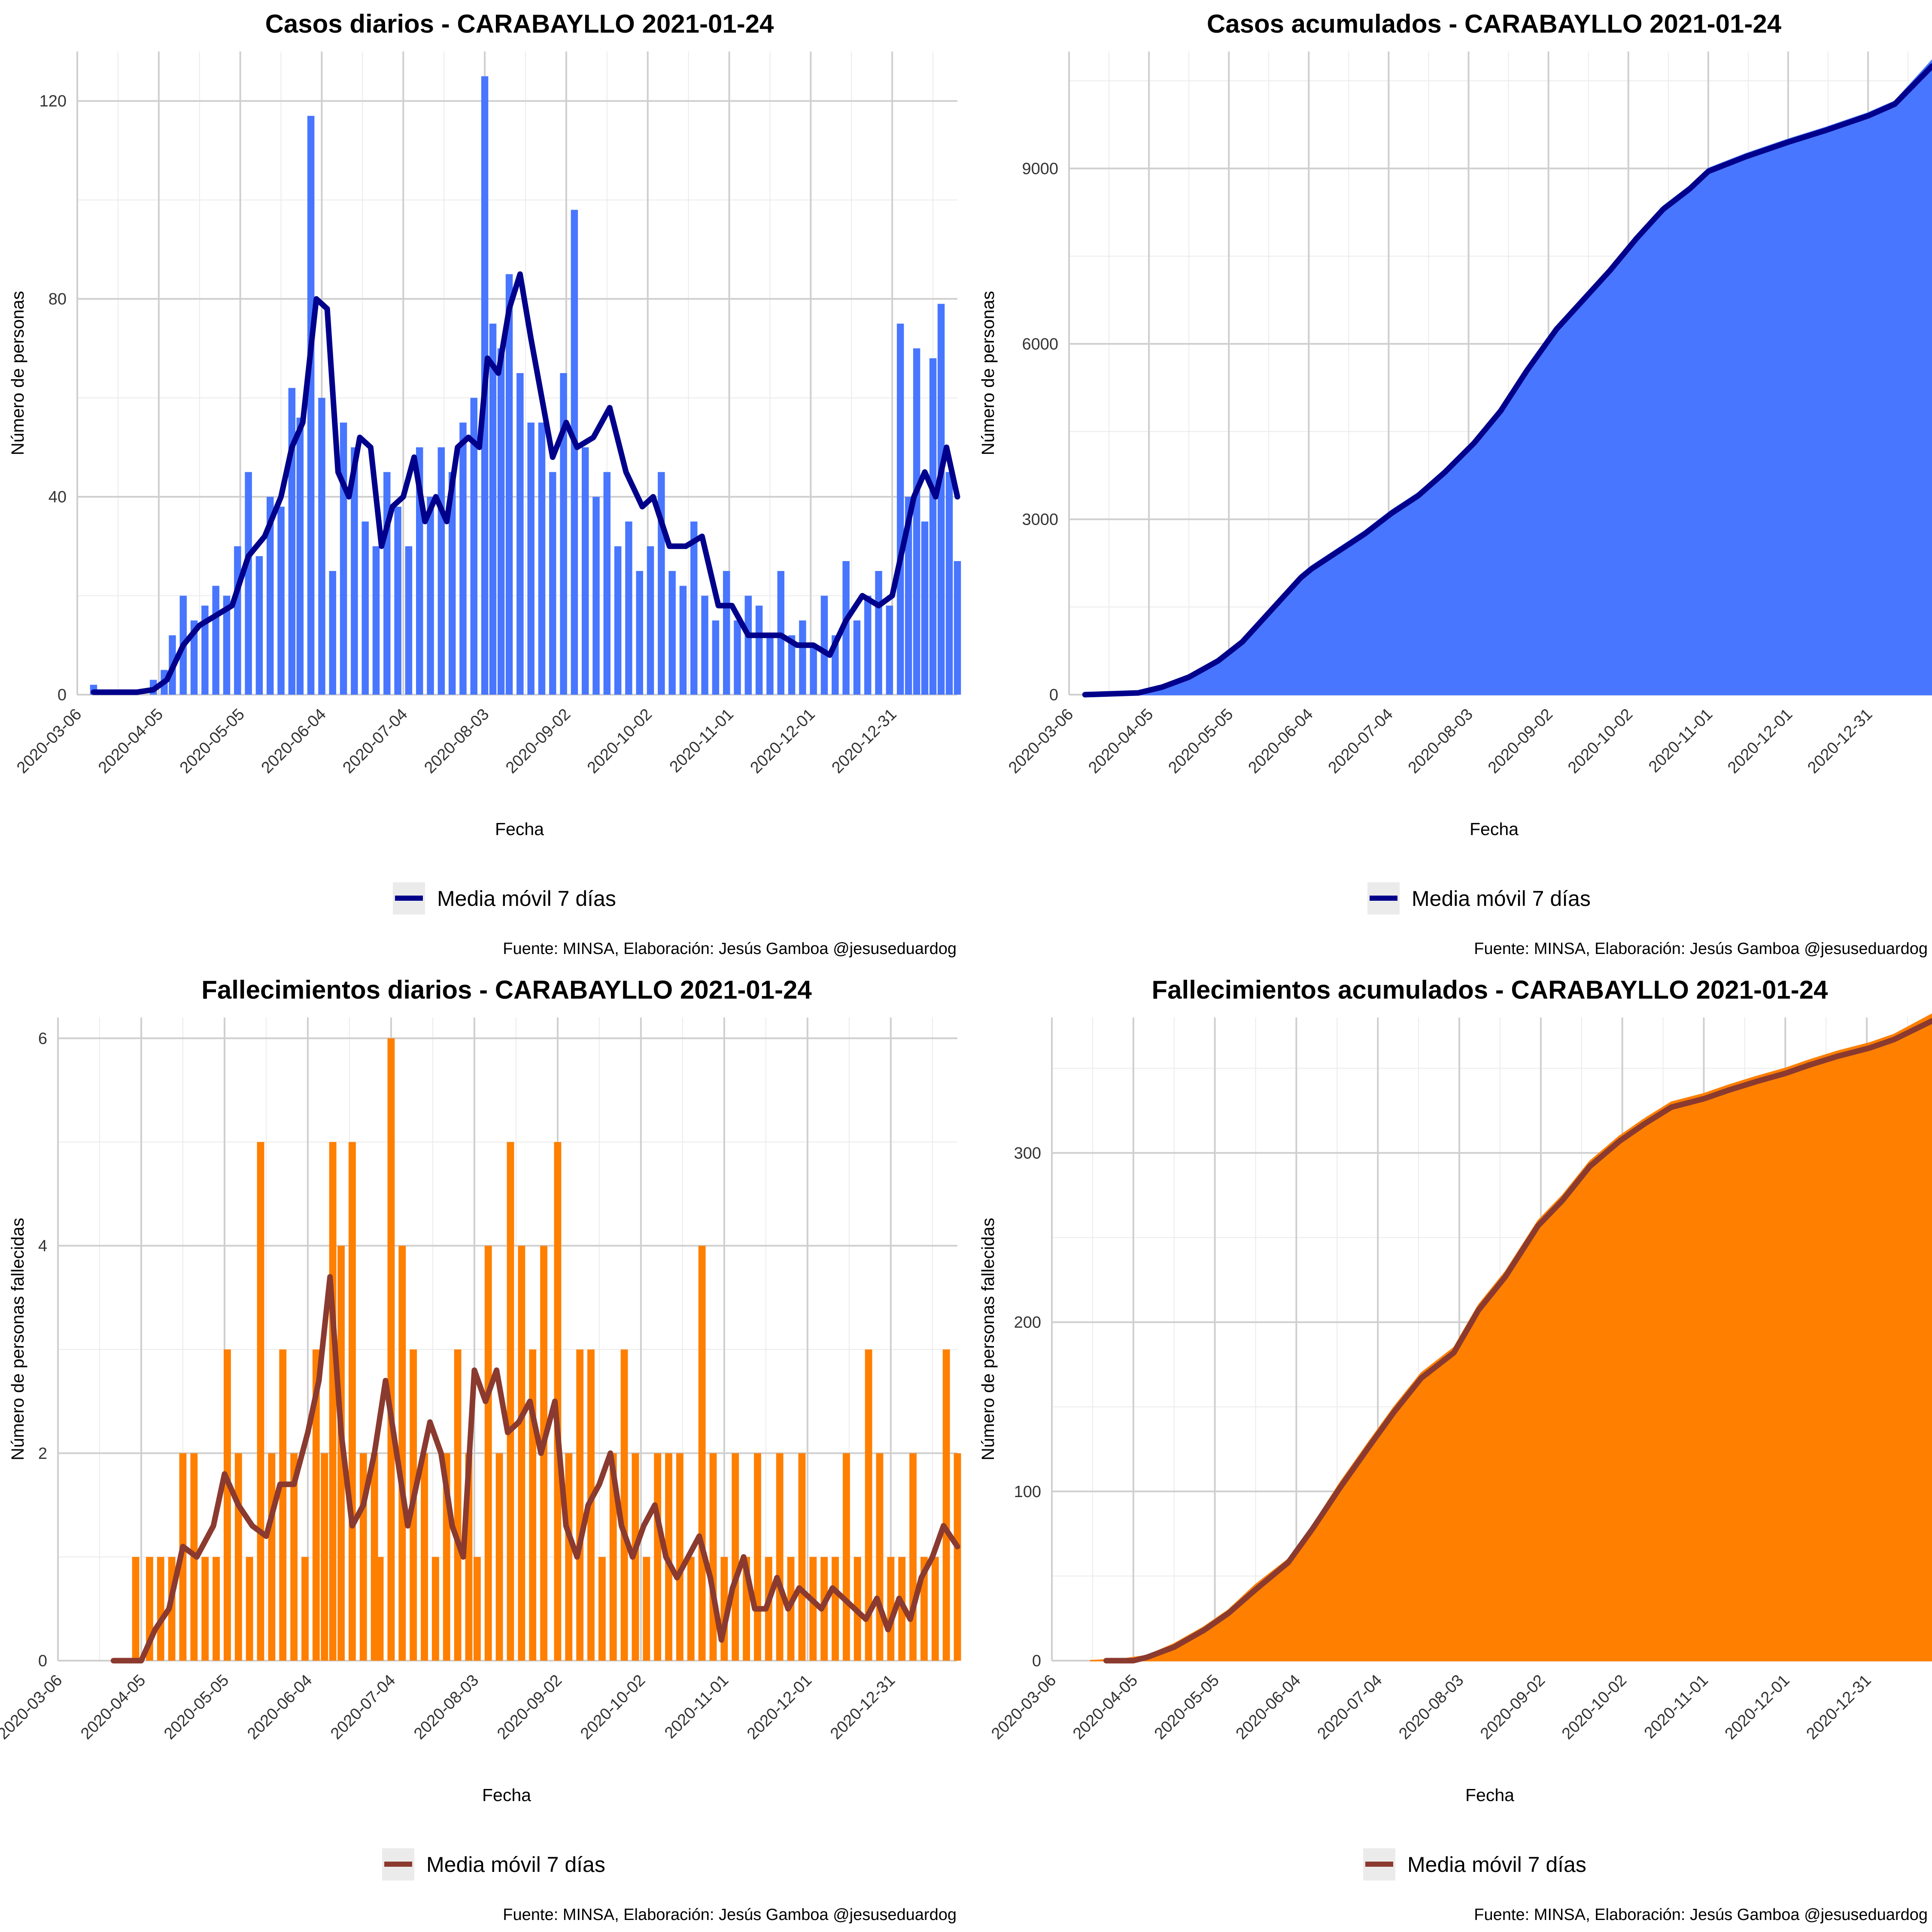  Describe the element at coordinates (988, 374) in the screenshot. I see `y-axis-label: Número de personas` at that location.